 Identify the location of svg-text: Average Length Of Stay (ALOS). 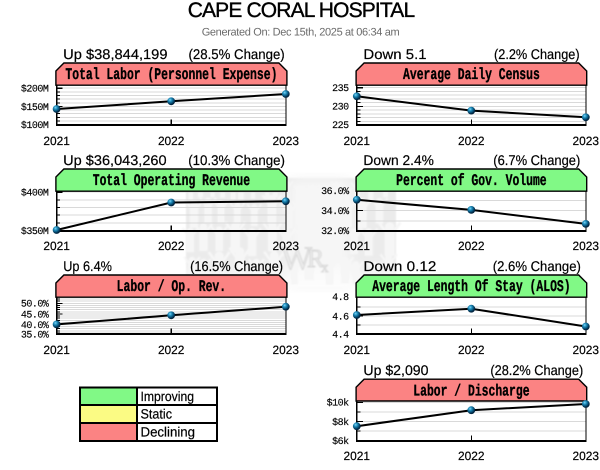
(471, 287).